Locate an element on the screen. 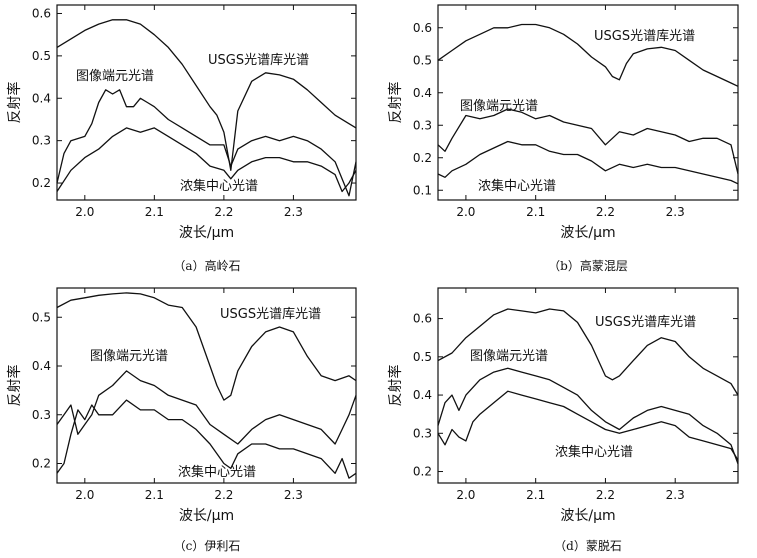 The width and height of the screenshot is (757, 558). panel-caption: （b）高蒙混层 is located at coordinates (588, 265).